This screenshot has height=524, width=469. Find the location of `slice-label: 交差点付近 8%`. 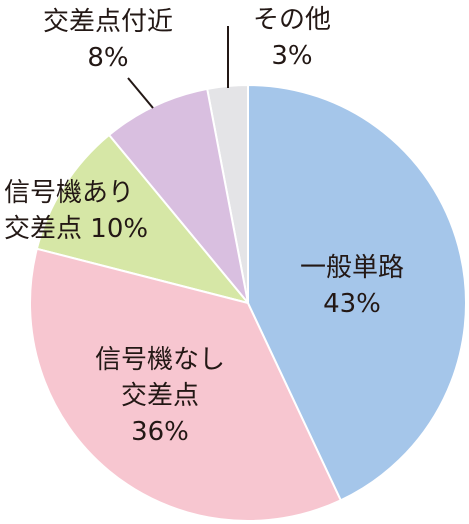

slice-label: 交差点付近 8% is located at coordinates (108, 40).